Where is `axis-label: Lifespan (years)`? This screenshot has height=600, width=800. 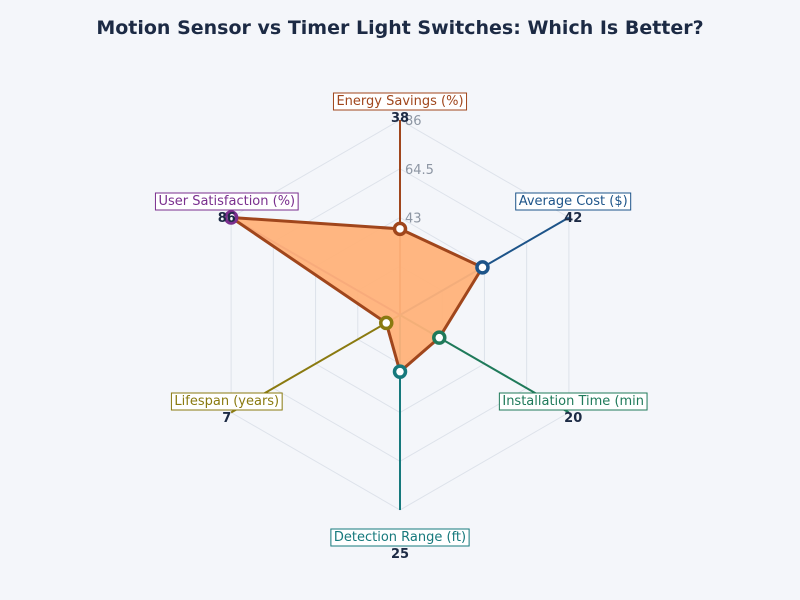 axis-label: Lifespan (years) is located at coordinates (226, 401).